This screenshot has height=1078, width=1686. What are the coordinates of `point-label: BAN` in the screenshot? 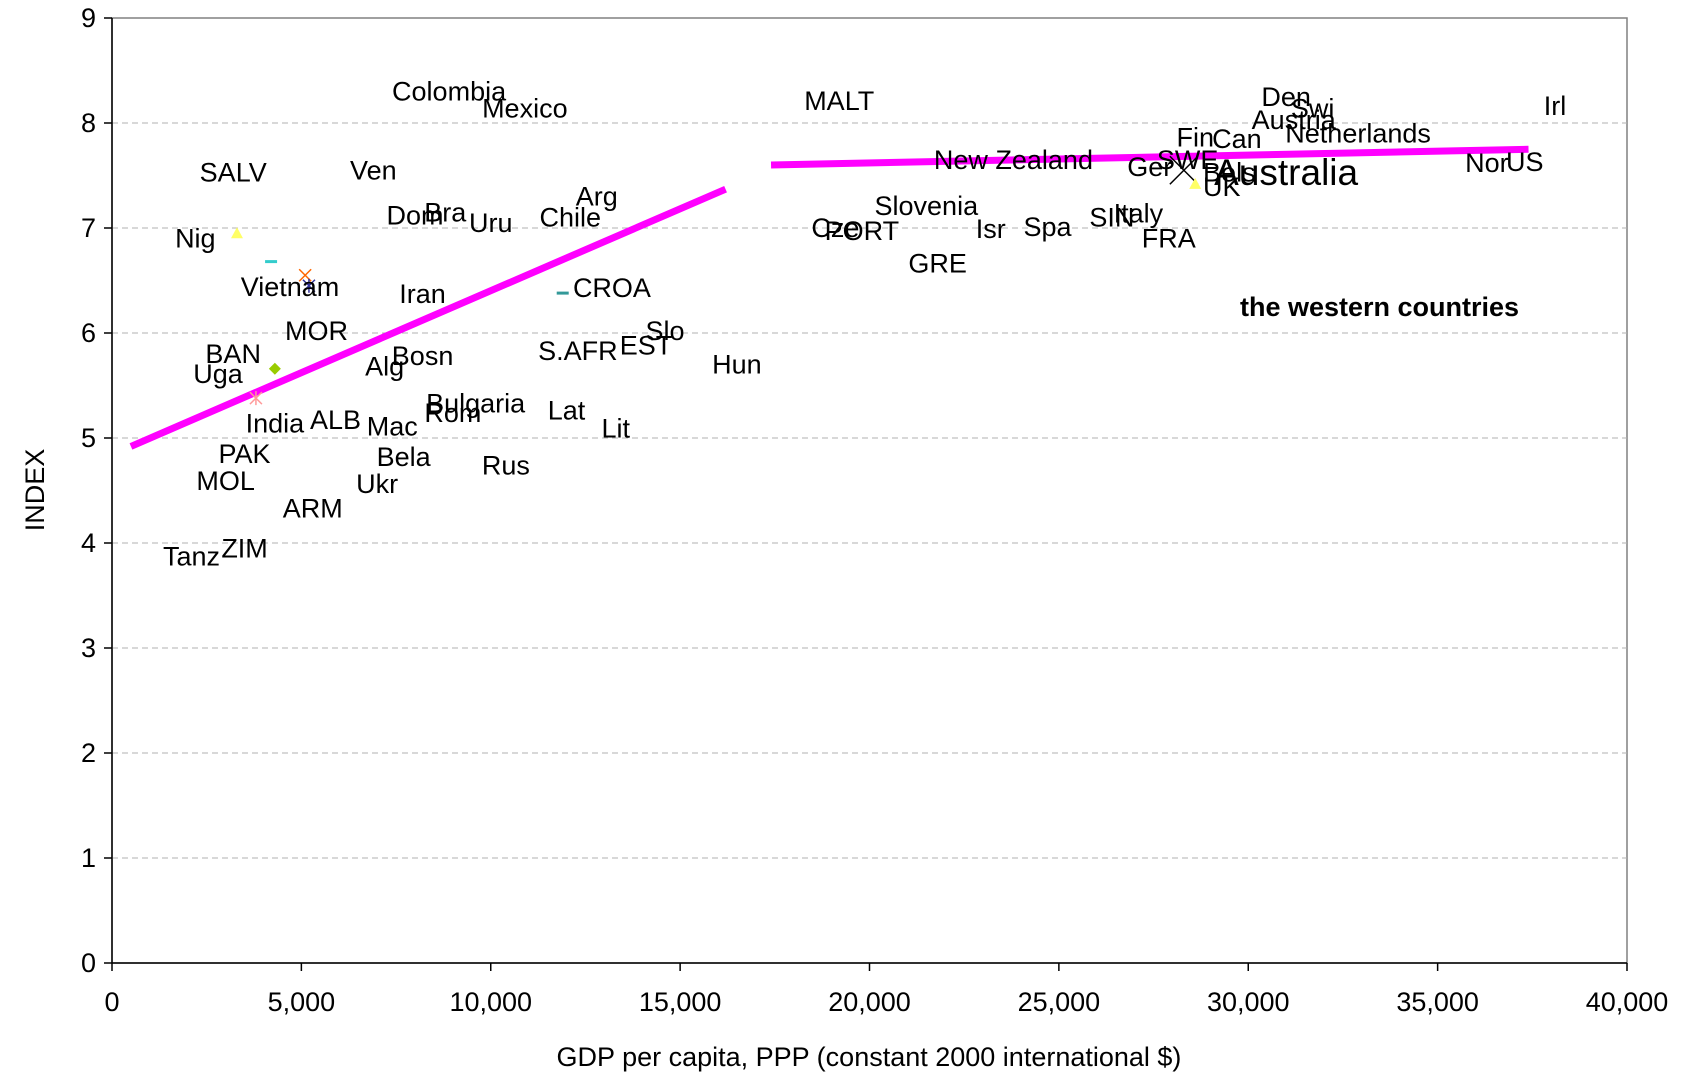 It's located at (233, 354).